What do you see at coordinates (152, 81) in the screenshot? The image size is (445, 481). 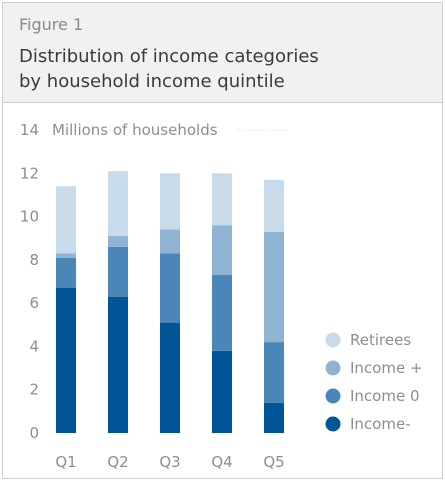 I see `figure-title-line-2: by household income quintile` at bounding box center [152, 81].